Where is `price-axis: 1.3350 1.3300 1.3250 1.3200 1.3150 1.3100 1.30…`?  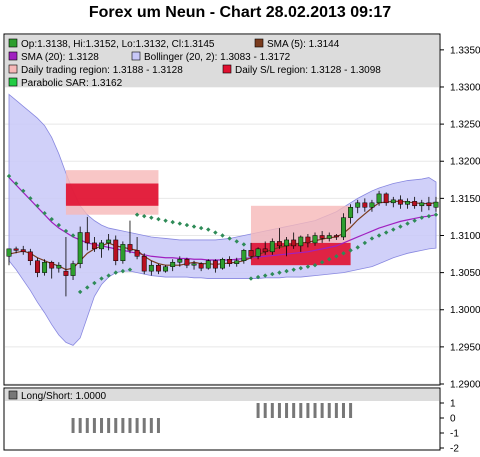 price-axis: 1.3350 1.3300 1.3250 1.3200 1.3150 1.3100 1.30… is located at coordinates (460, 218).